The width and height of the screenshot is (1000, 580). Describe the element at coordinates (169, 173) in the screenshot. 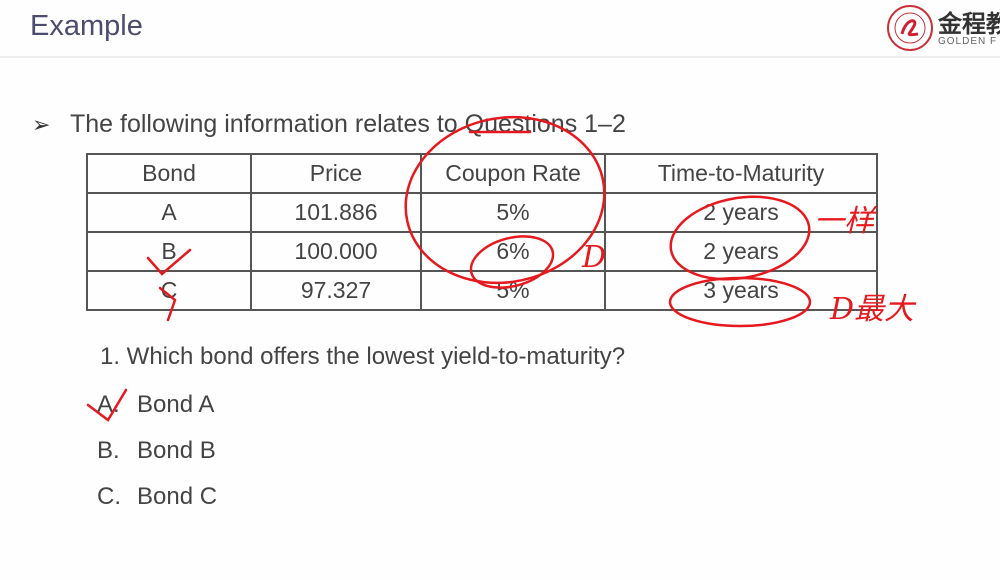

I see `header-cell: Bond` at that location.